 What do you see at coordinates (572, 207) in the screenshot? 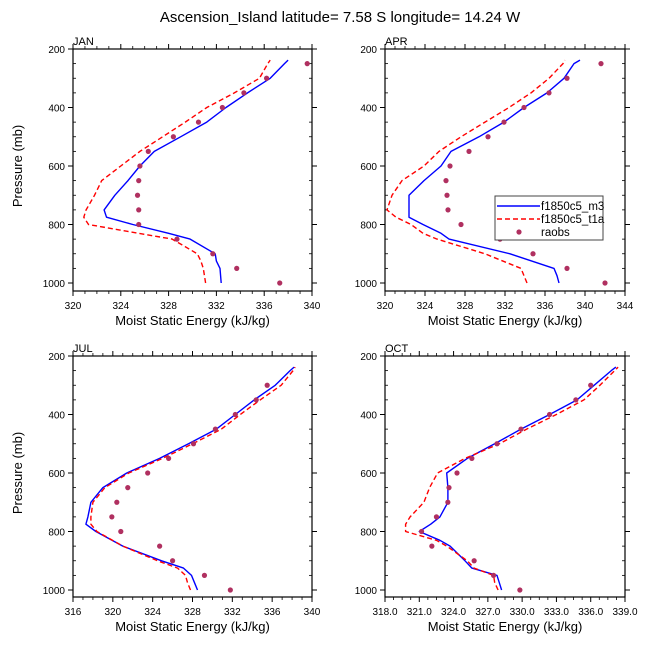
I see `legend-label: f1850c5_m3` at bounding box center [572, 207].